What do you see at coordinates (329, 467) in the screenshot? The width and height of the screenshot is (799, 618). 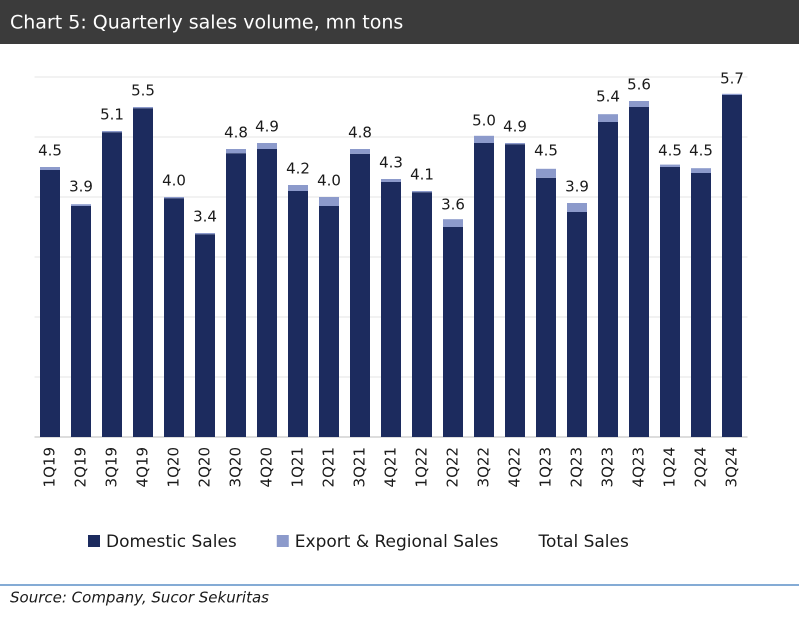 I see `x-tick-label: 2Q21` at bounding box center [329, 467].